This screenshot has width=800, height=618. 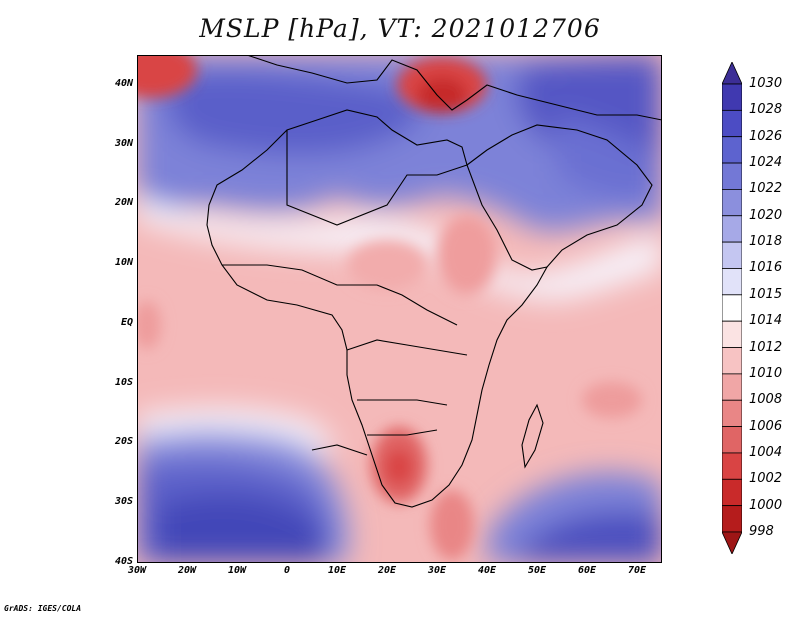 I want to click on lon-tick-label: 10W, so click(x=237, y=570).